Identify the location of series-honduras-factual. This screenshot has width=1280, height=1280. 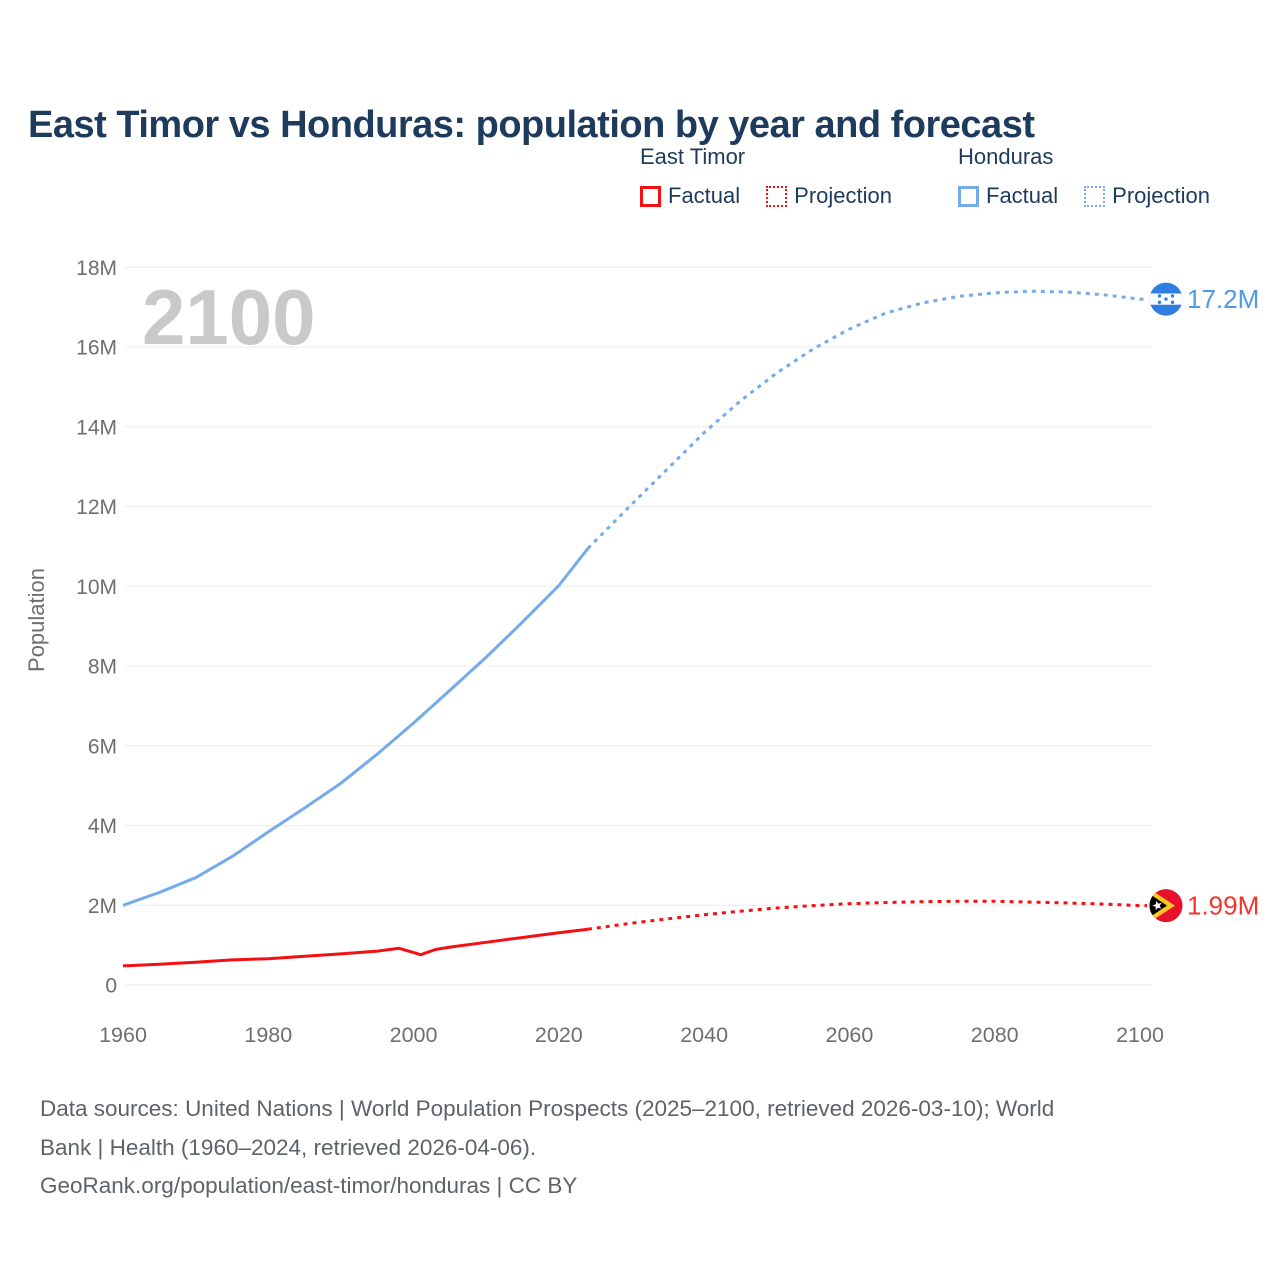
(356, 727).